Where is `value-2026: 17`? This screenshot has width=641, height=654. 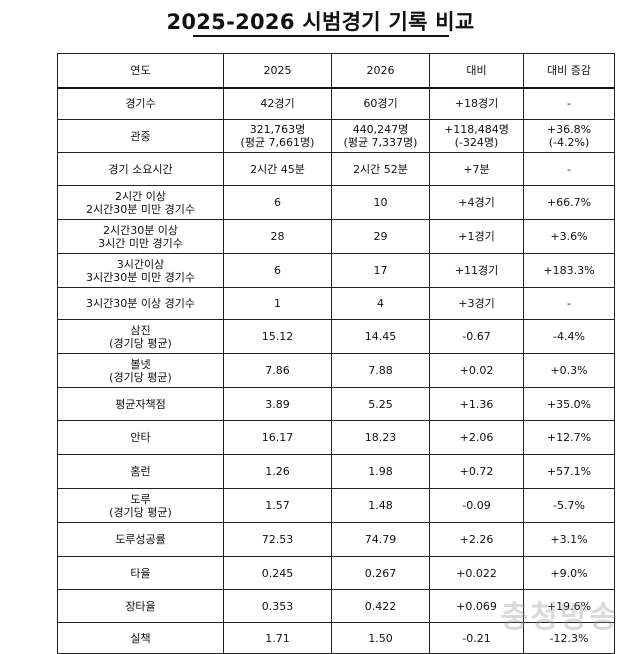 value-2026: 17 is located at coordinates (380, 270).